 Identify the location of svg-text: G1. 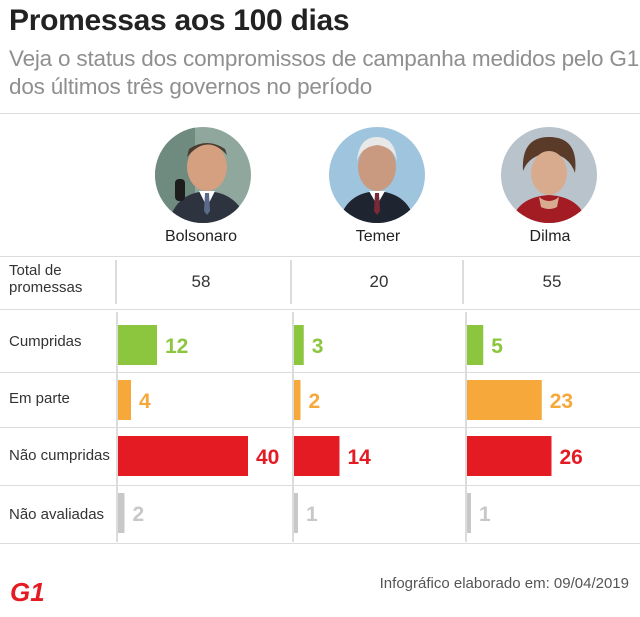
(27, 591).